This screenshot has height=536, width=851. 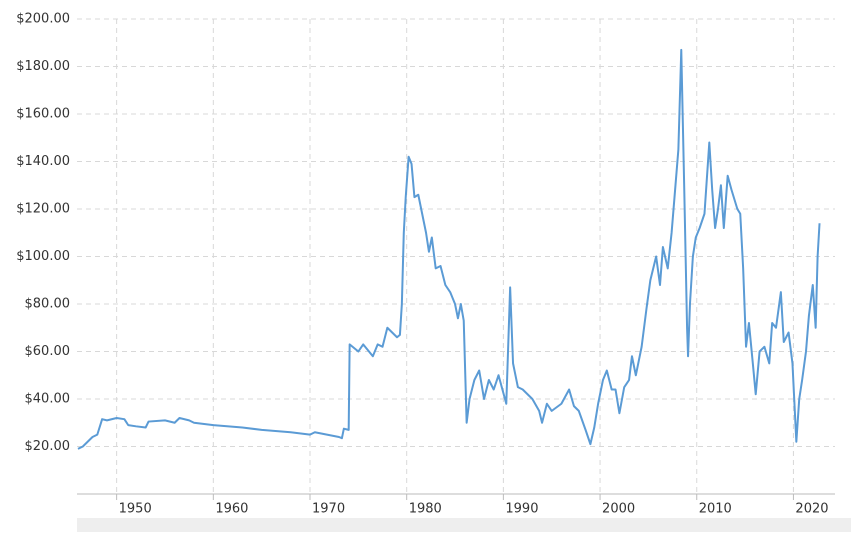 What do you see at coordinates (715, 509) in the screenshot?
I see `x-tick-label: 2010` at bounding box center [715, 509].